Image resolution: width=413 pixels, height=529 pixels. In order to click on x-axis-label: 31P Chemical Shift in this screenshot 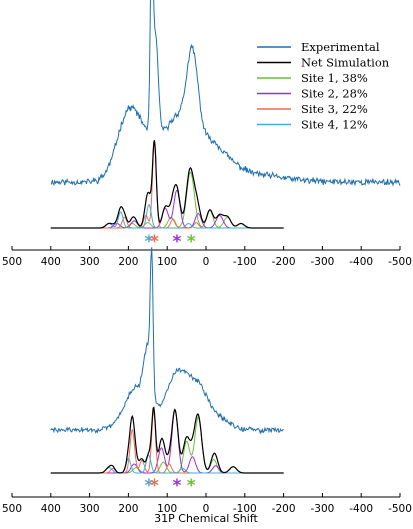, I will do `click(206, 518)`.